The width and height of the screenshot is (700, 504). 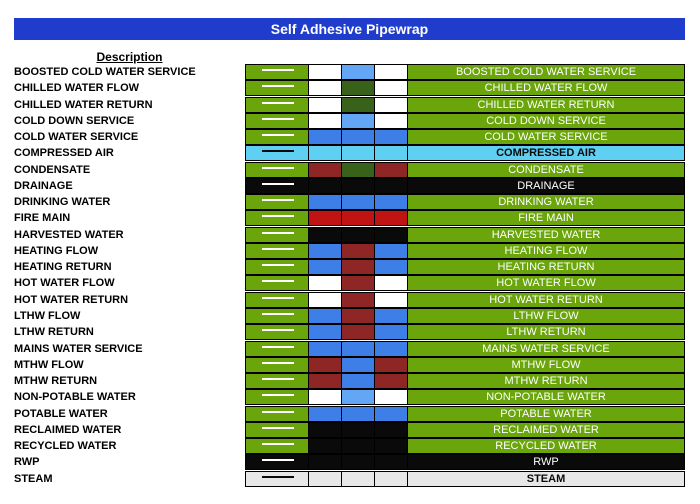 I want to click on table-row: MAINS WATER SERVICE MAINS WATER SERVICE, so click(x=350, y=348).